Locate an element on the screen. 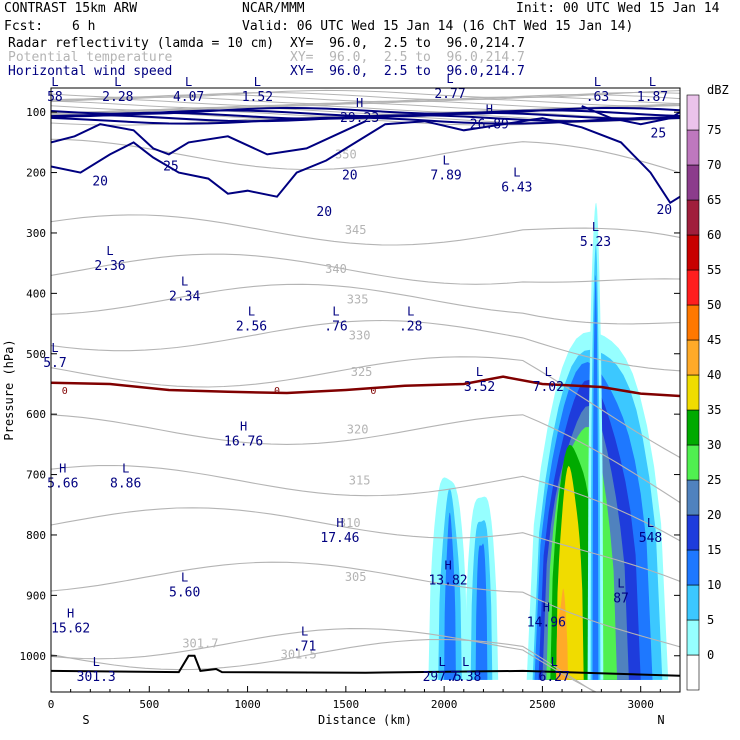 This screenshot has height=740, width=740. extremum-type-1: L is located at coordinates (184, 281).